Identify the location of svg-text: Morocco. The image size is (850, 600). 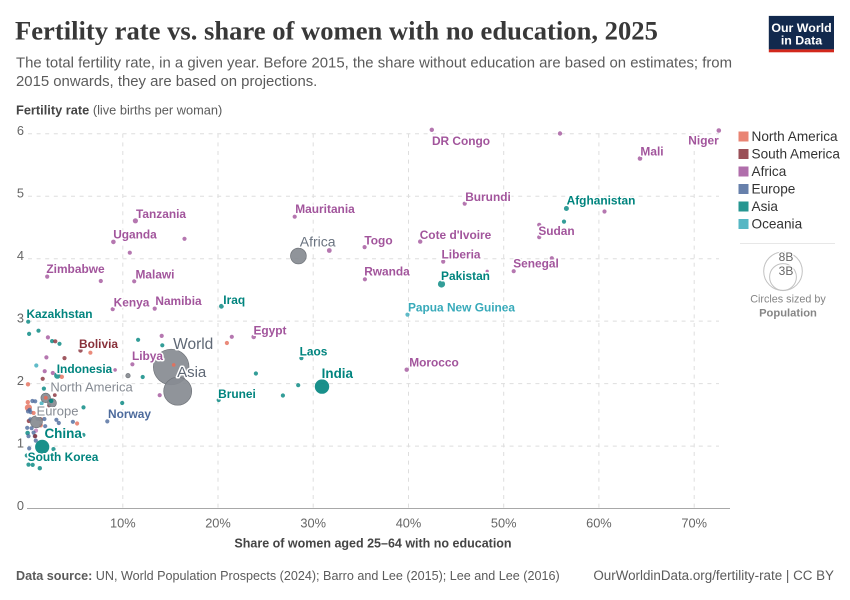
(434, 363).